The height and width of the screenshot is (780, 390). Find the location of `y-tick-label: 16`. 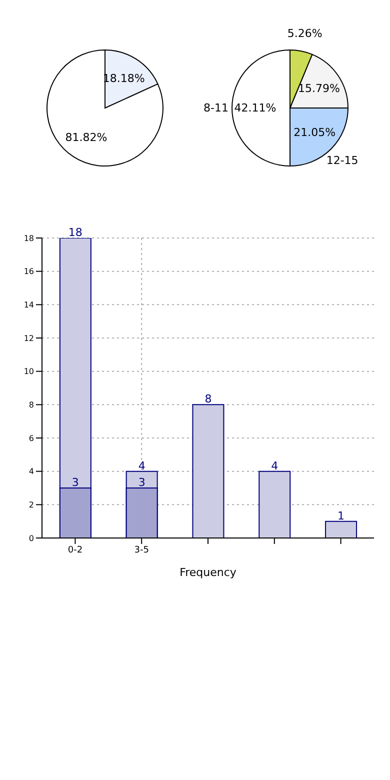

y-tick-label: 16 is located at coordinates (29, 271).